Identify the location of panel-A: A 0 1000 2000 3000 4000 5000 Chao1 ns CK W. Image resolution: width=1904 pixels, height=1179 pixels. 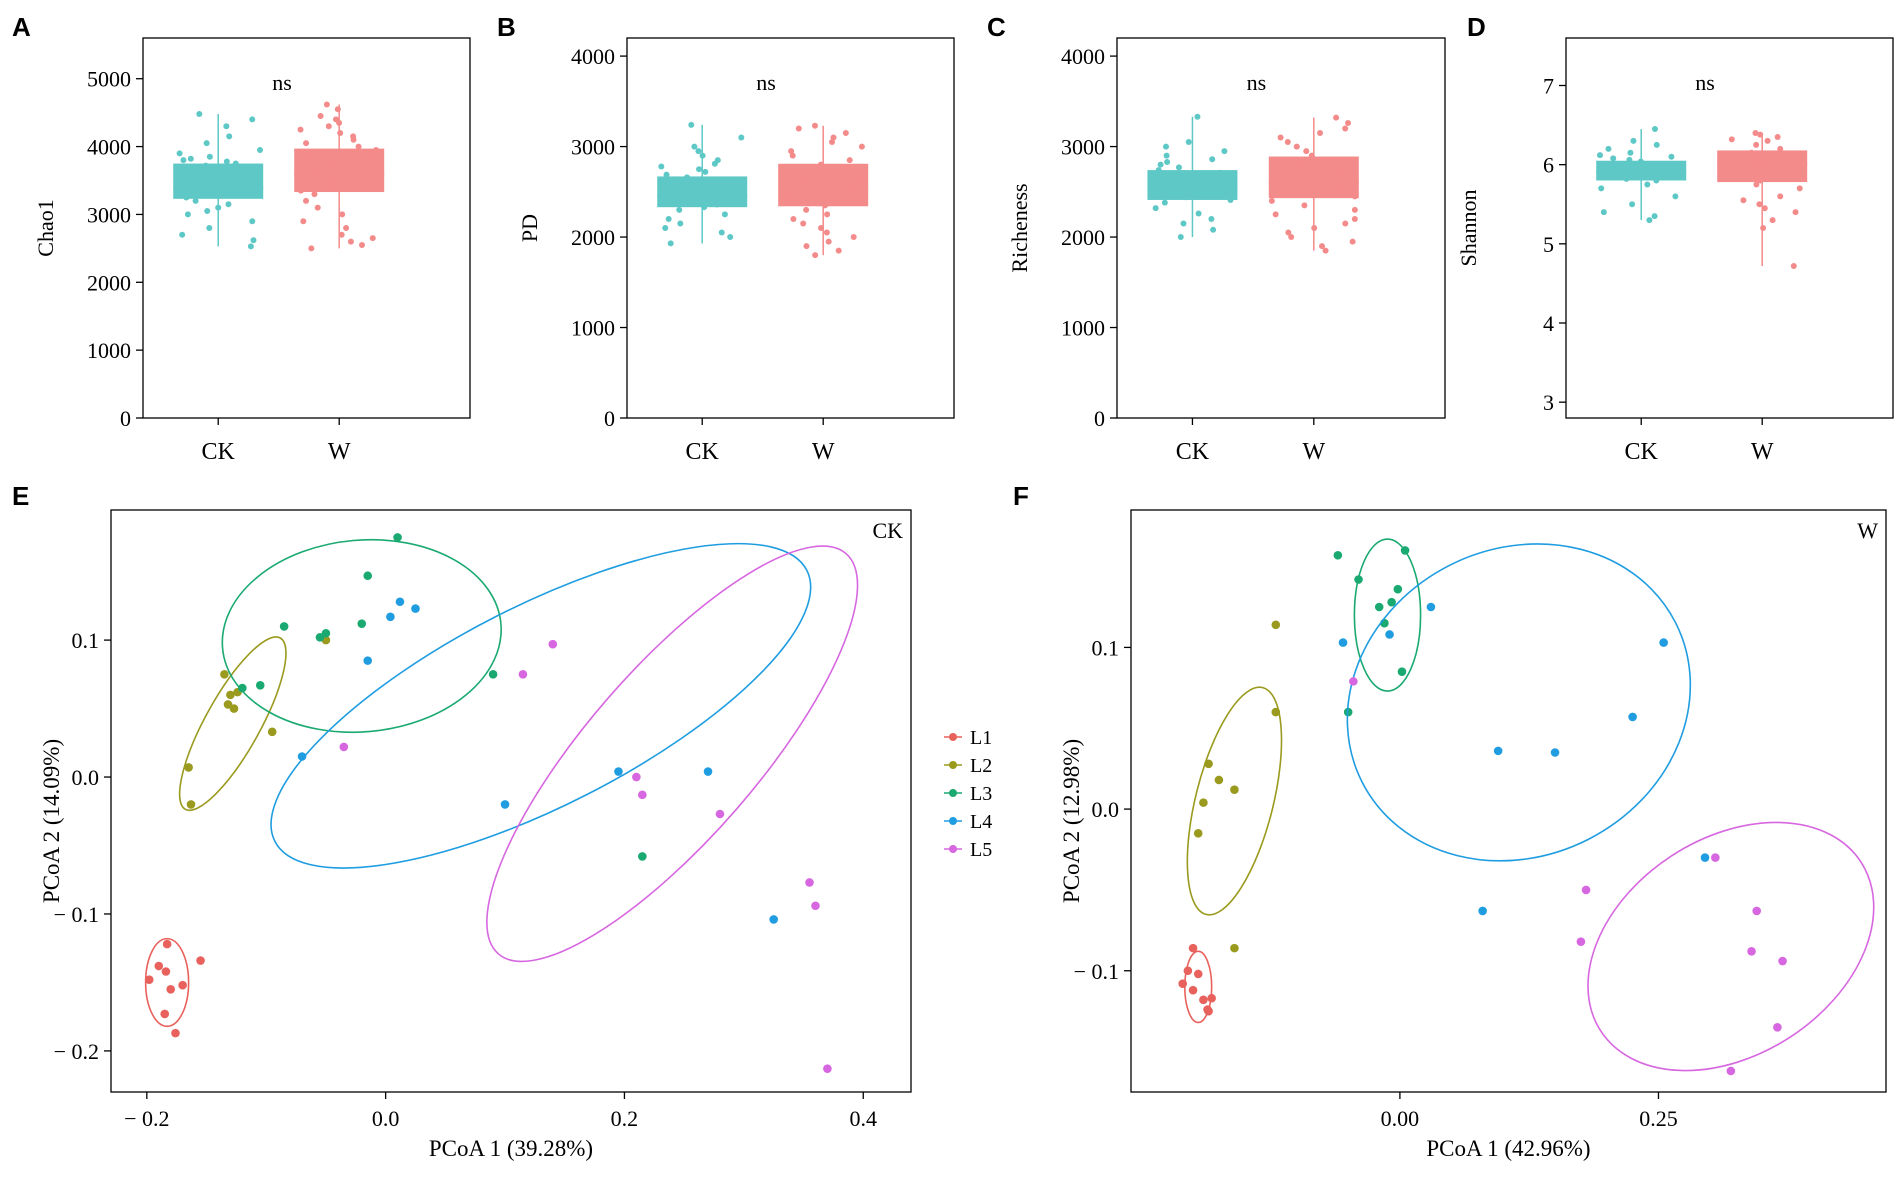
(241, 238).